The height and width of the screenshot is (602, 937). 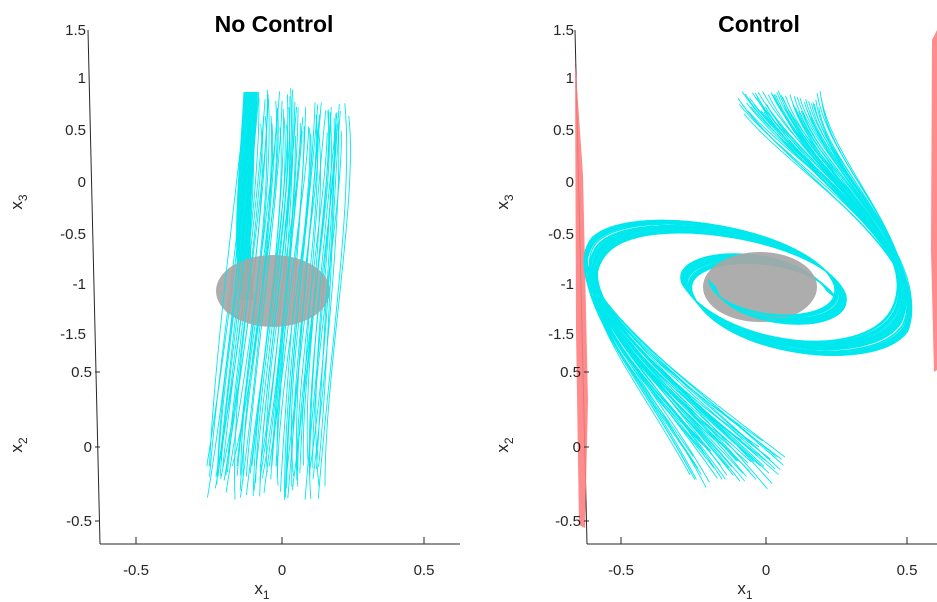 I want to click on constraint-surface-left, so click(x=581, y=293).